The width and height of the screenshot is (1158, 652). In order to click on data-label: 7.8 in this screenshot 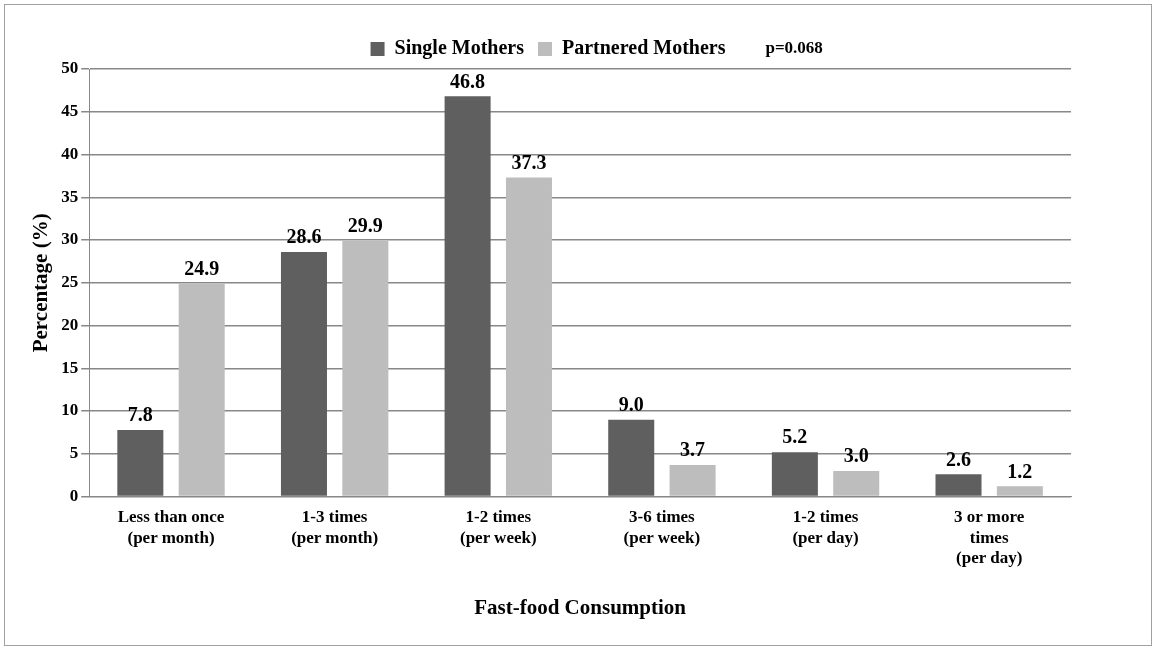, I will do `click(140, 414)`.